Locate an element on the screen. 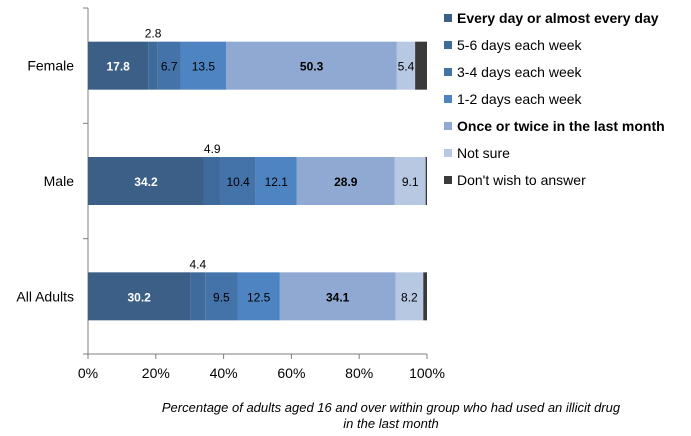 This screenshot has width=691, height=436. data-label: 4.9 is located at coordinates (212, 149).